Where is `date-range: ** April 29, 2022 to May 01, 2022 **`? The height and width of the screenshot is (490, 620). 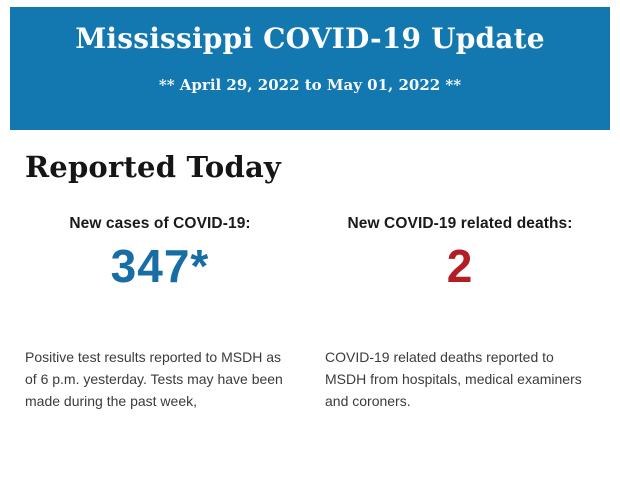 date-range: ** April 29, 2022 to May 01, 2022 ** is located at coordinates (310, 85).